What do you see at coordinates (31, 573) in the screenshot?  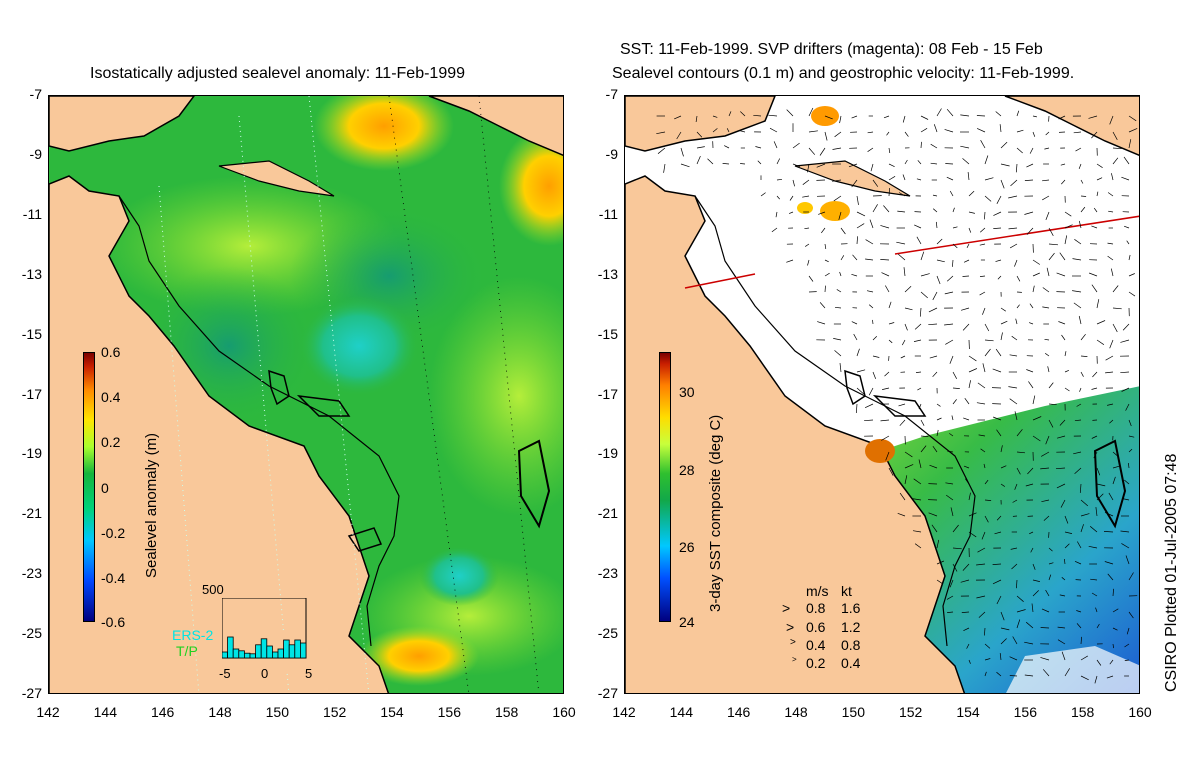 I see `left-map-y-tick: -23` at bounding box center [31, 573].